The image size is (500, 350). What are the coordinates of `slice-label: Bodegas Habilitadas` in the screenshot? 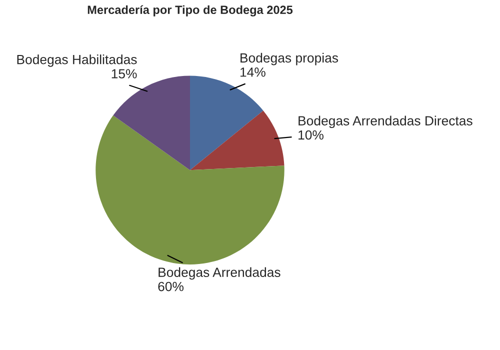 It's located at (77, 60).